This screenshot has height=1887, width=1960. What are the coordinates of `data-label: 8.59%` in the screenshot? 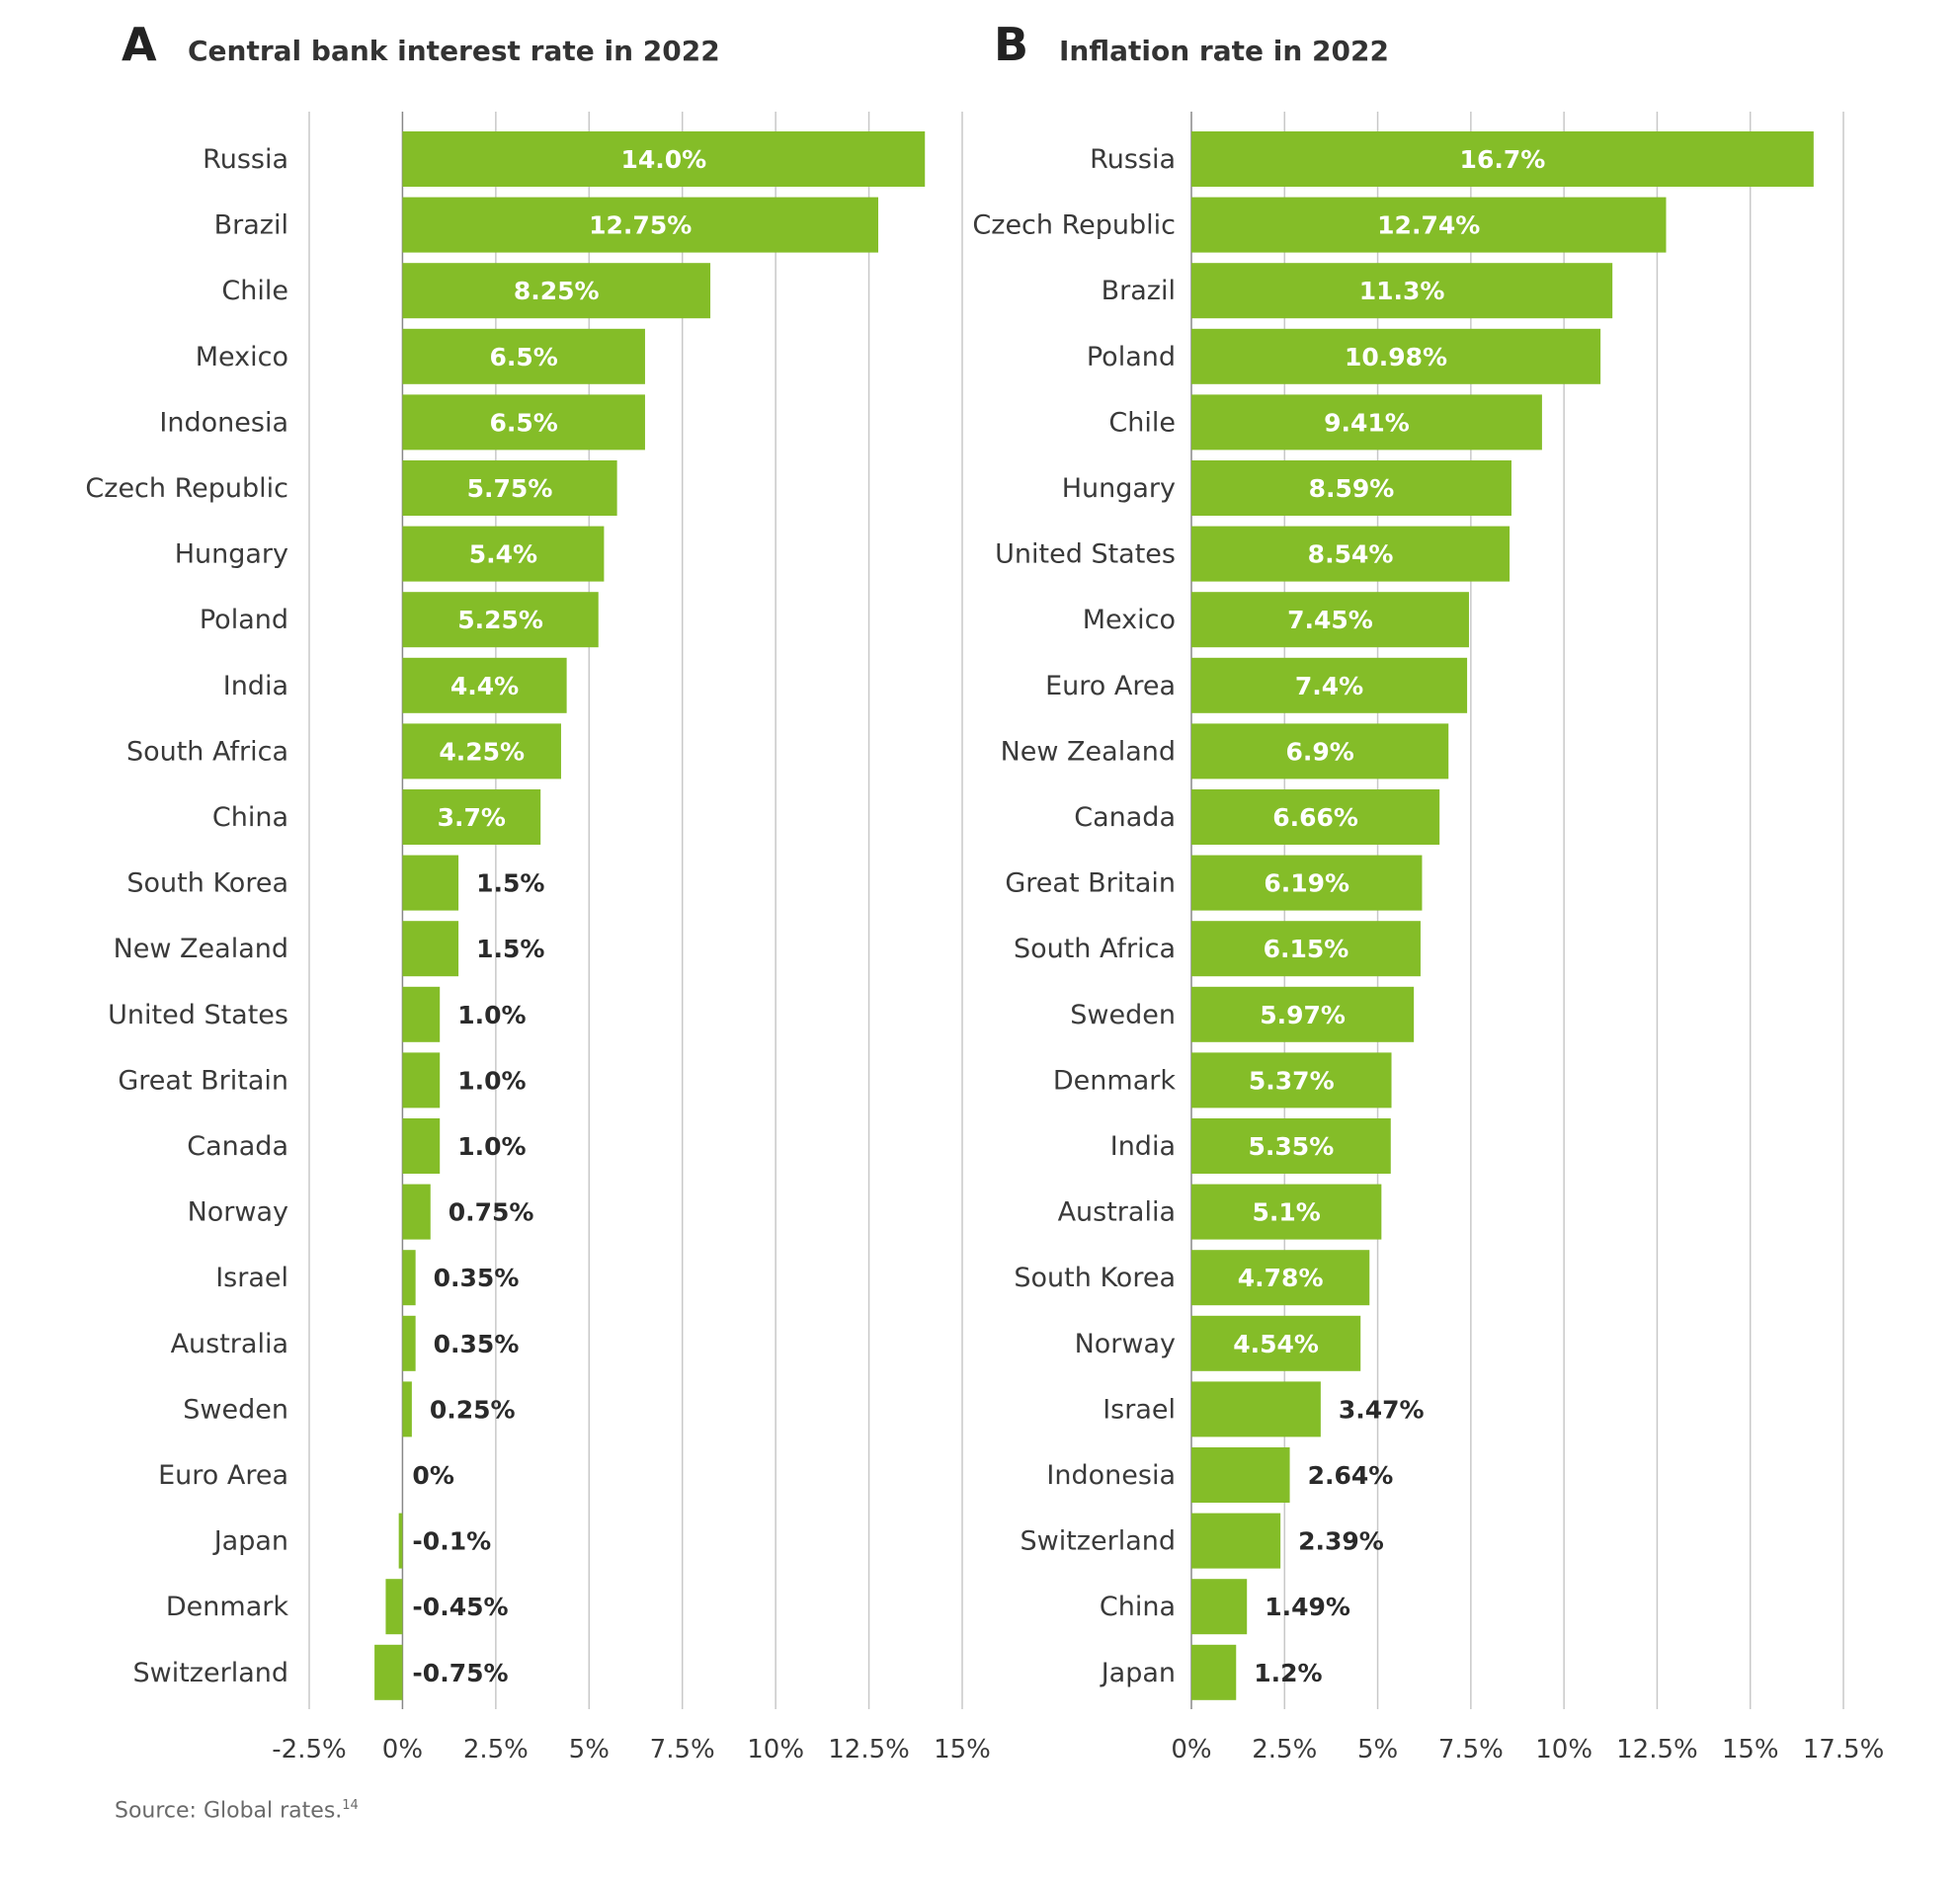 It's located at (1352, 488).